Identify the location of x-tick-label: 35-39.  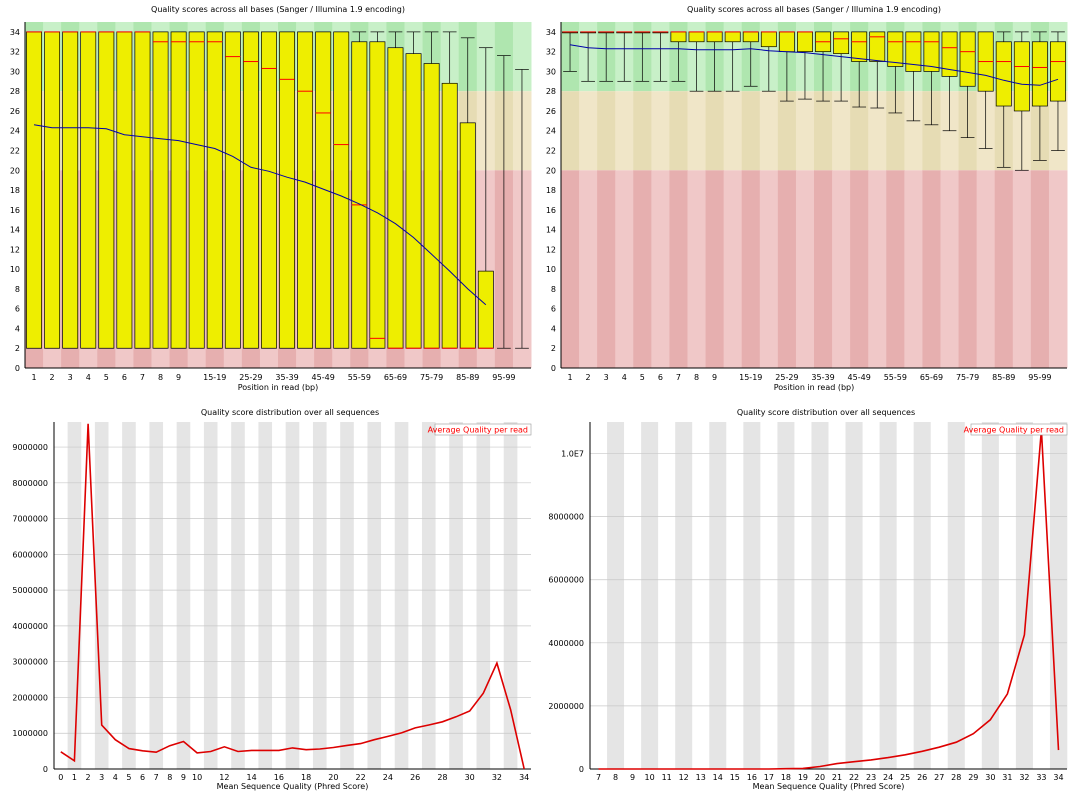
(822, 377).